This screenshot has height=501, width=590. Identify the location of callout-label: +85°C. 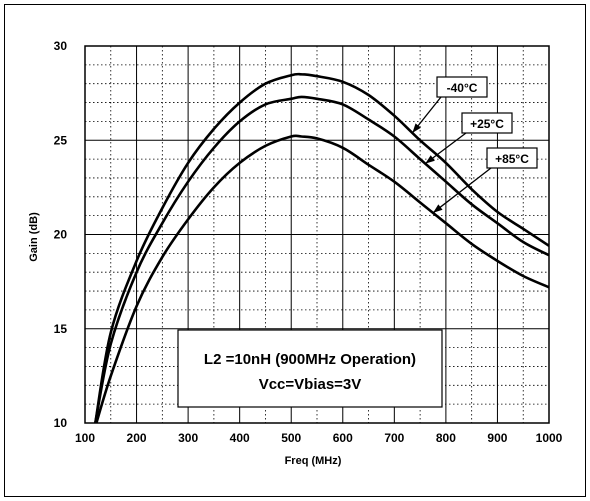
(512, 159).